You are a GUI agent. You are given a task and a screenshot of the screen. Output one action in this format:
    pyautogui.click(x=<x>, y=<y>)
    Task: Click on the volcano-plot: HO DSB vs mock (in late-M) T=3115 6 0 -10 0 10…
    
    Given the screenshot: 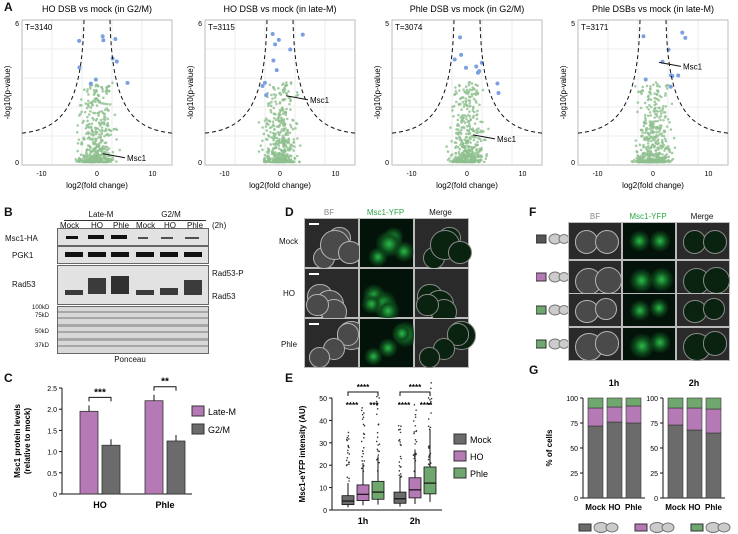 What is the action you would take?
    pyautogui.click(x=271, y=97)
    